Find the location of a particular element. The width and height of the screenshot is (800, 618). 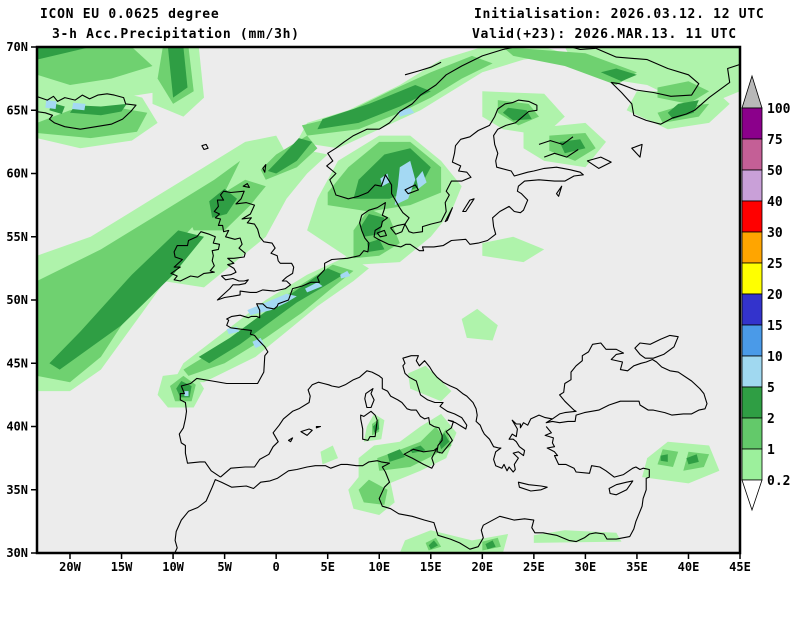

lat-label: 50N is located at coordinates (17, 300).